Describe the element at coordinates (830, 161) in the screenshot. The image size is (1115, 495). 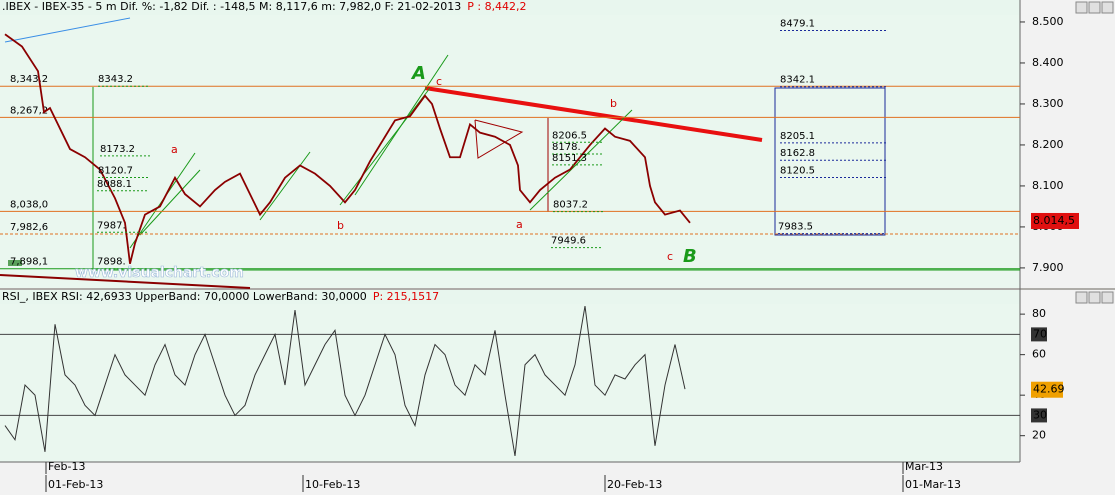
I see `target-box` at that location.